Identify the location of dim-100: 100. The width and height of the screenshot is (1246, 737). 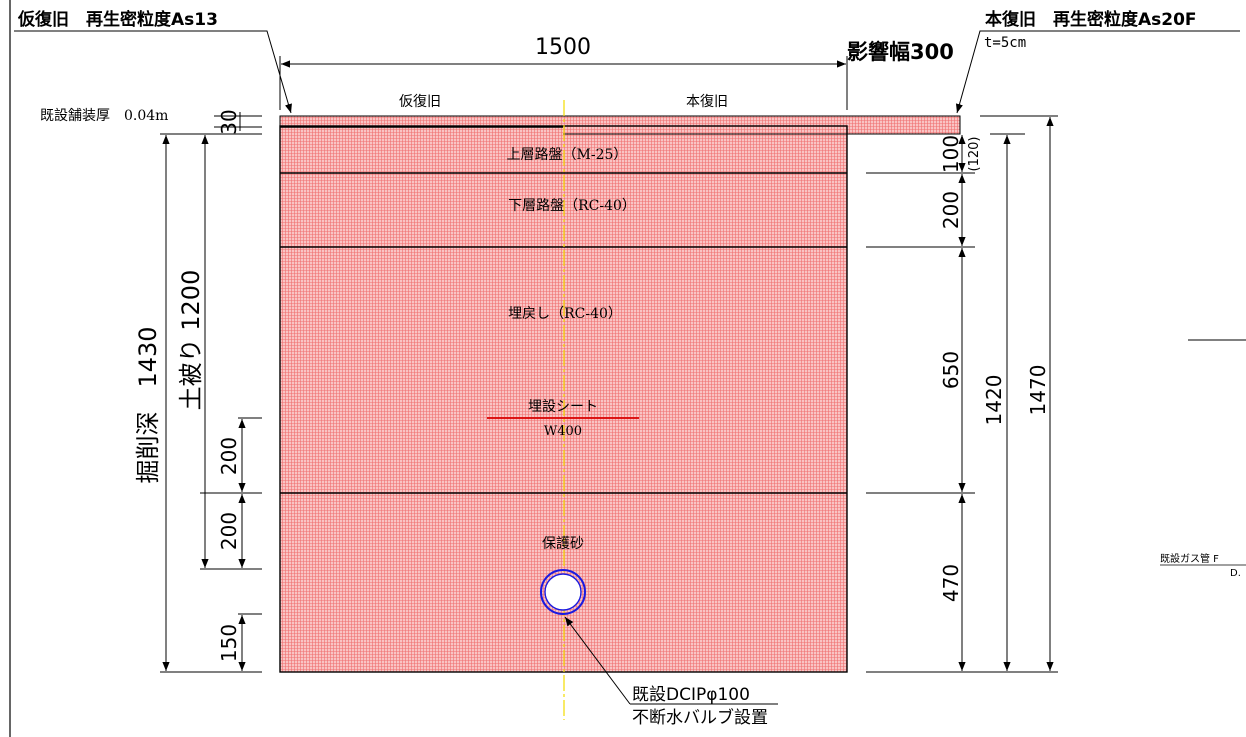
(951, 154).